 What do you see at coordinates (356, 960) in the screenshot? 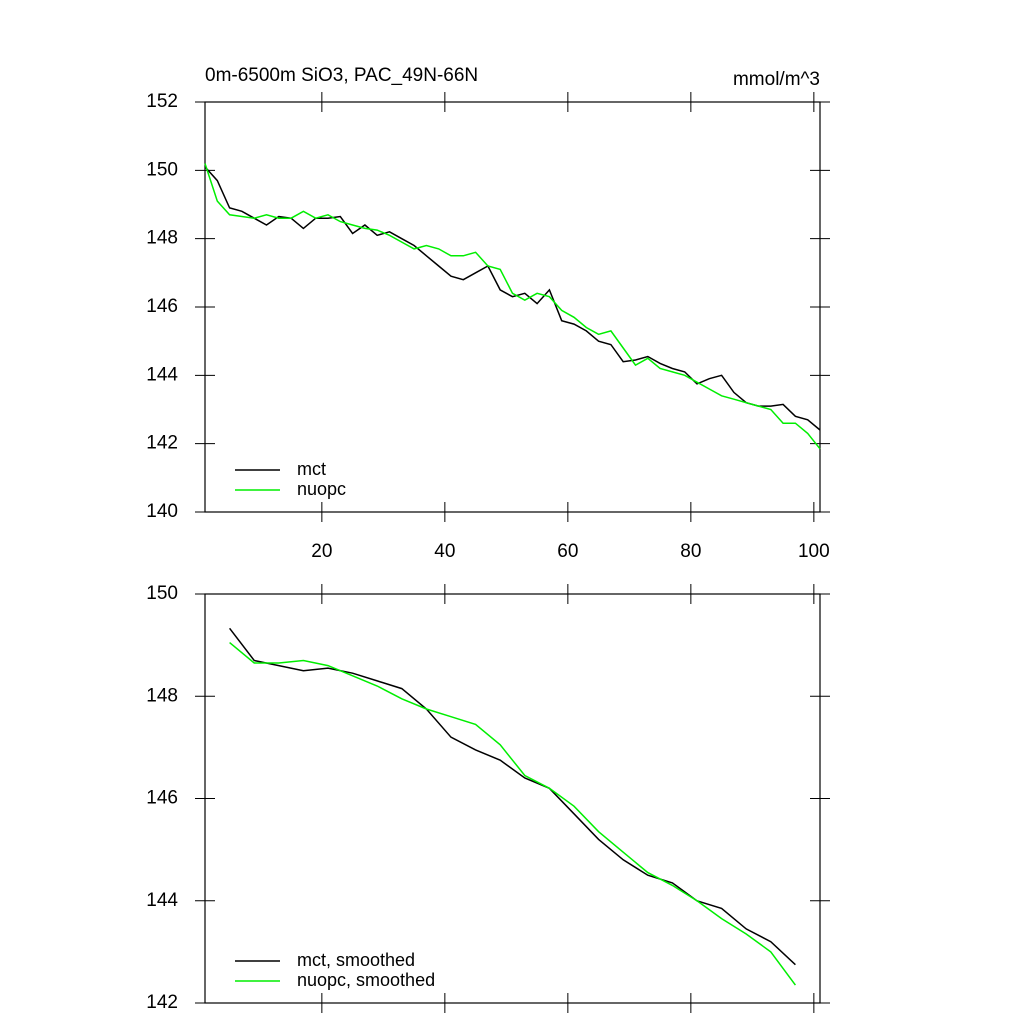
I see `legend-label: mct, smoothed` at bounding box center [356, 960].